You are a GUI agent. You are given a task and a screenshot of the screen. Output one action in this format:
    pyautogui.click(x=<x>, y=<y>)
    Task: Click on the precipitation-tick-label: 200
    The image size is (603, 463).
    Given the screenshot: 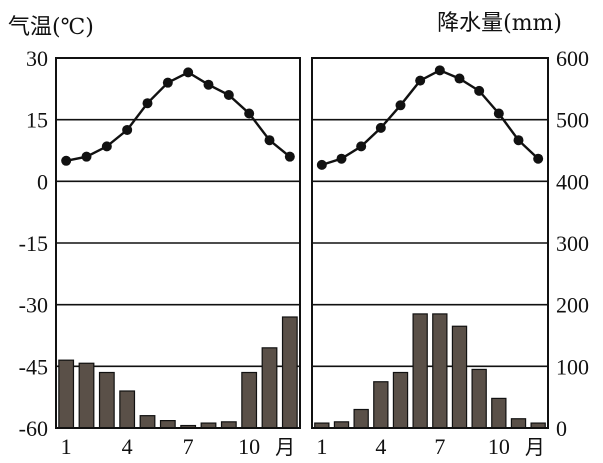 What is the action you would take?
    pyautogui.click(x=572, y=305)
    